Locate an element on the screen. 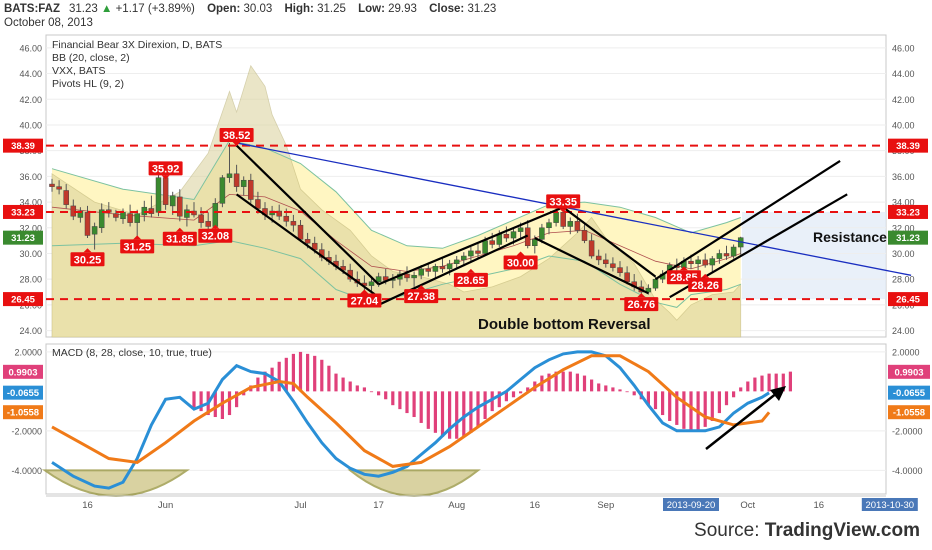 The image size is (932, 550). pivot-label-text: 27.04 is located at coordinates (365, 302).